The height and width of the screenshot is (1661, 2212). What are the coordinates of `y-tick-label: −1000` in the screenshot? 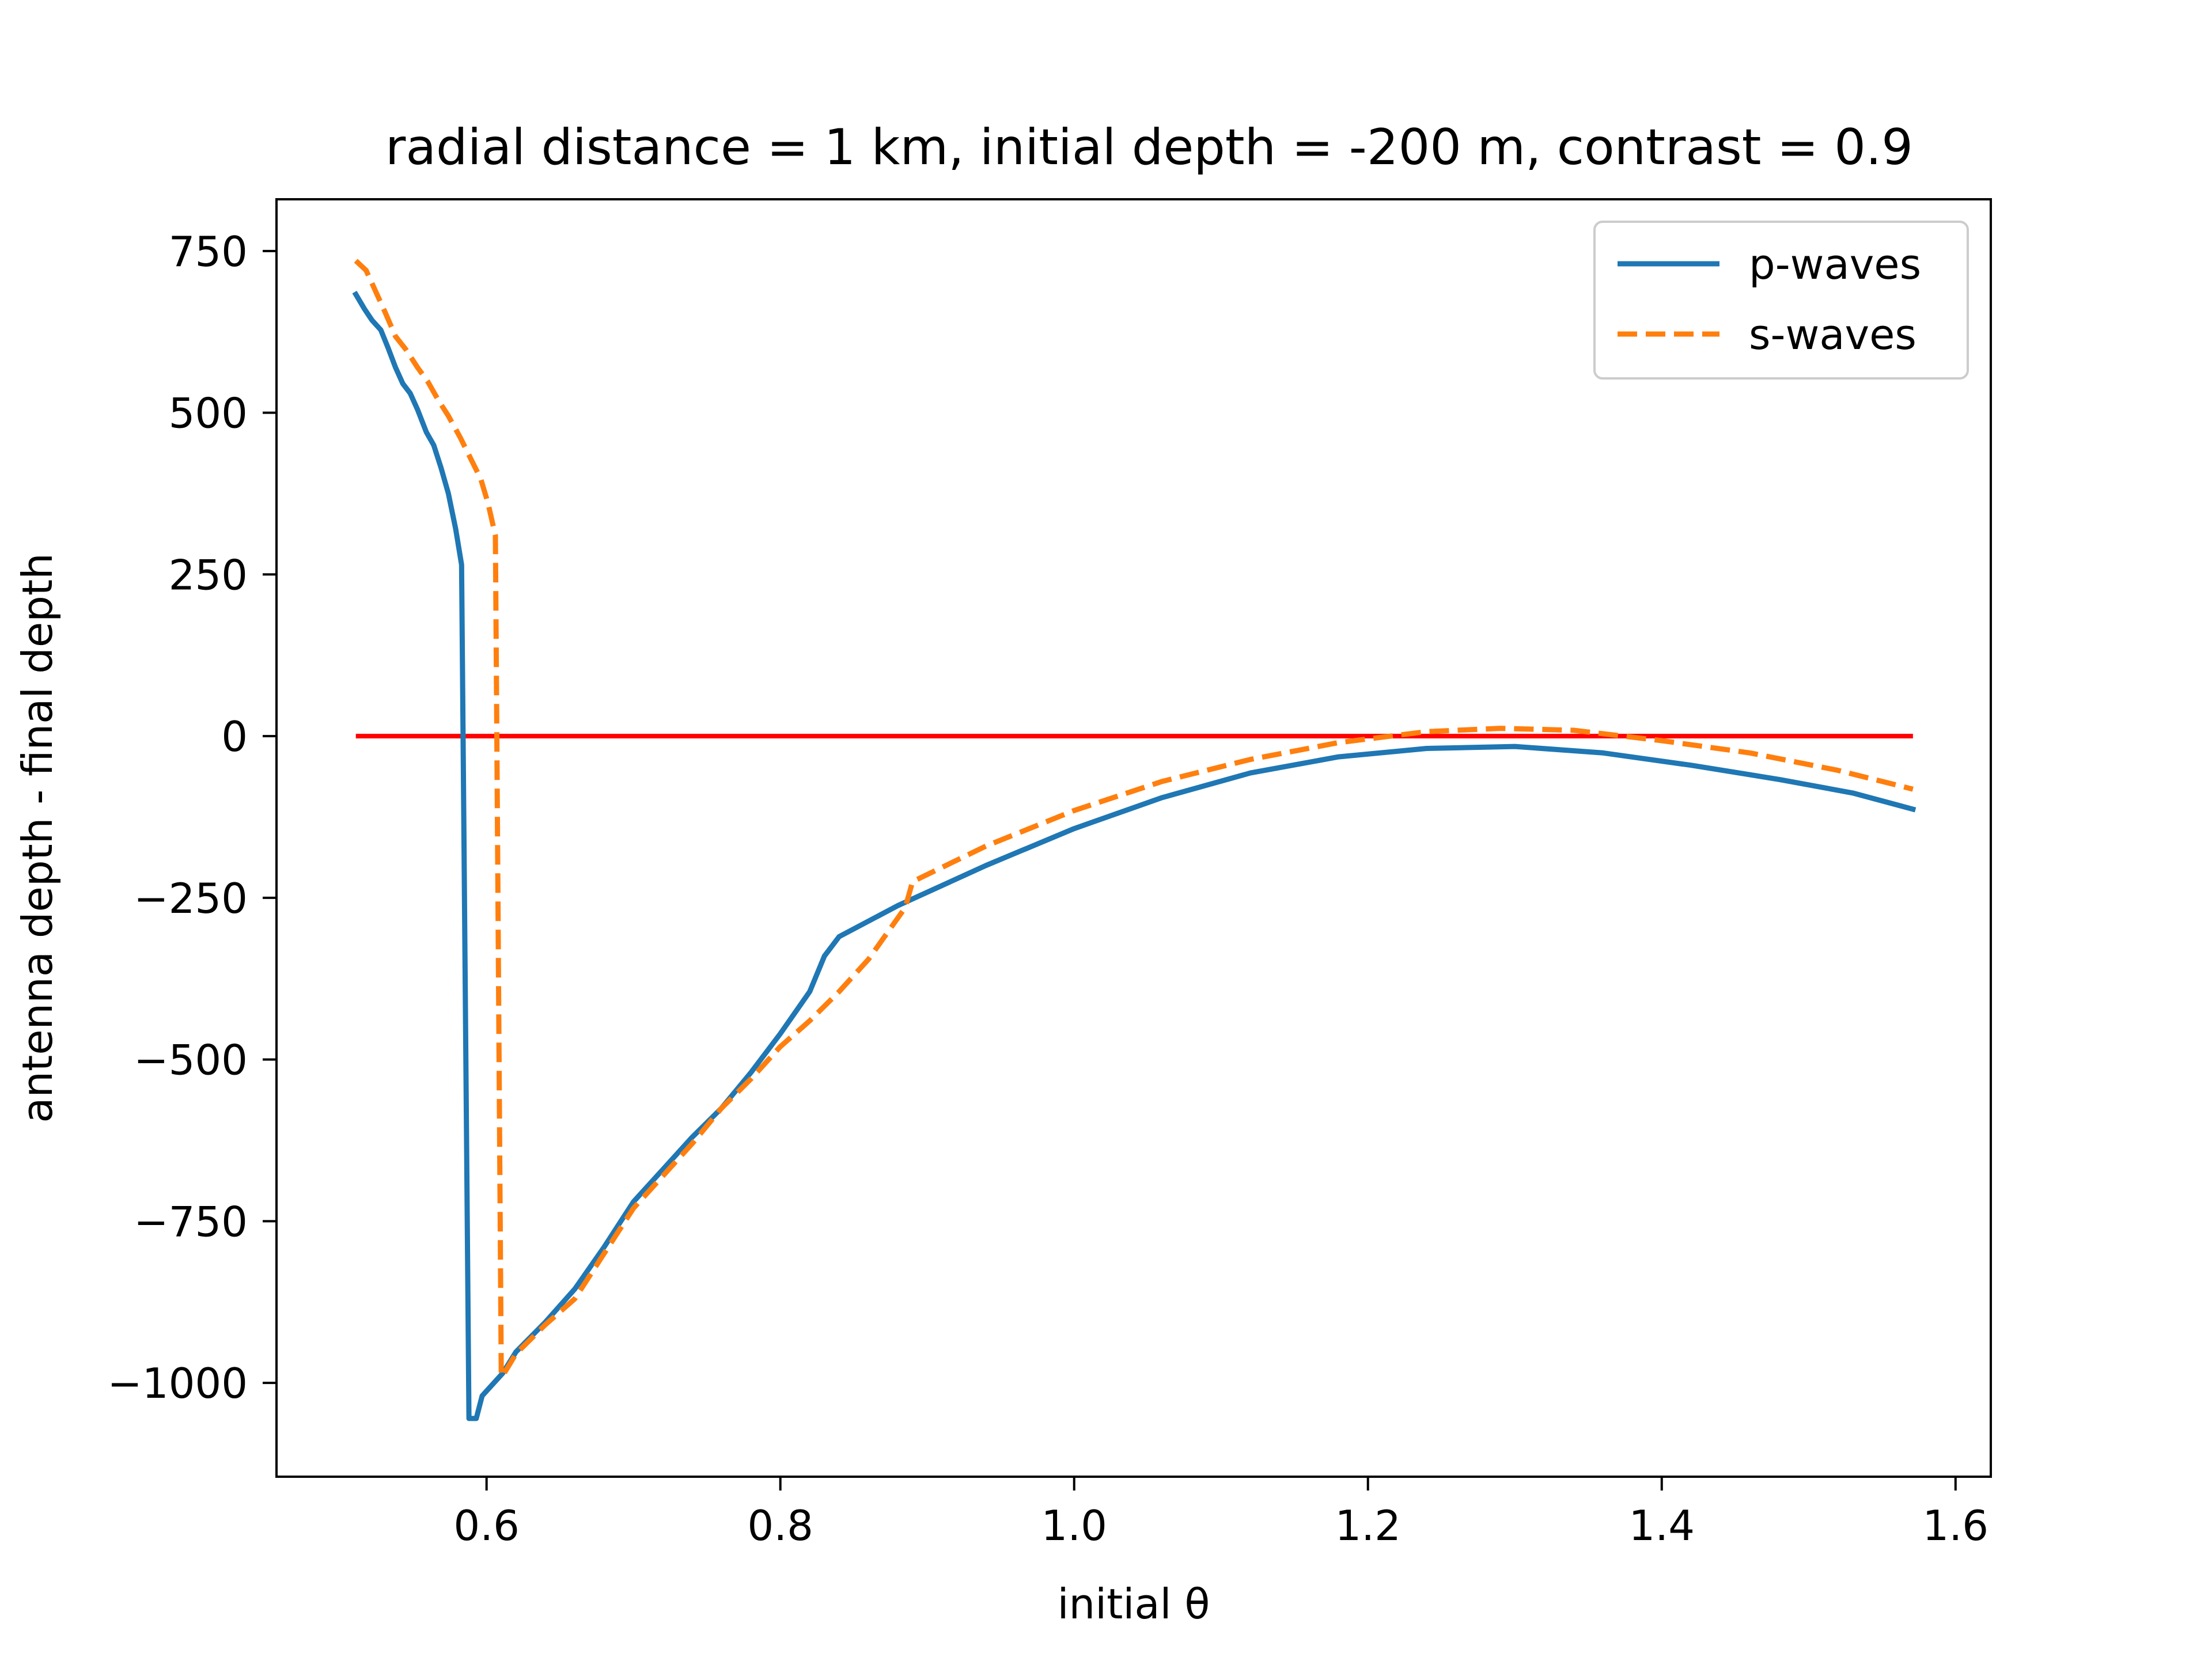 It's located at (177, 1383).